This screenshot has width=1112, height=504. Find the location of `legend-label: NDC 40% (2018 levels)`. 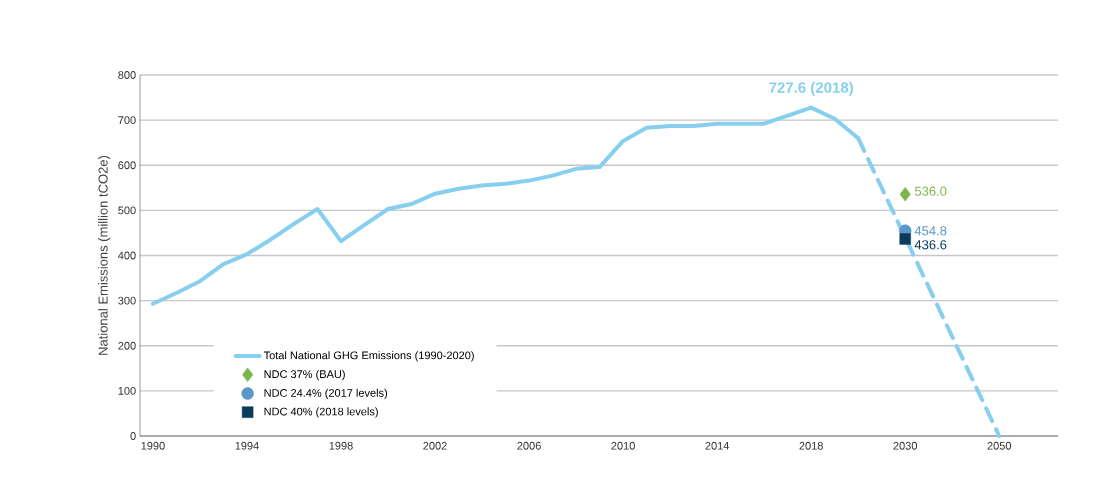

legend-label: NDC 40% (2018 levels) is located at coordinates (321, 412).